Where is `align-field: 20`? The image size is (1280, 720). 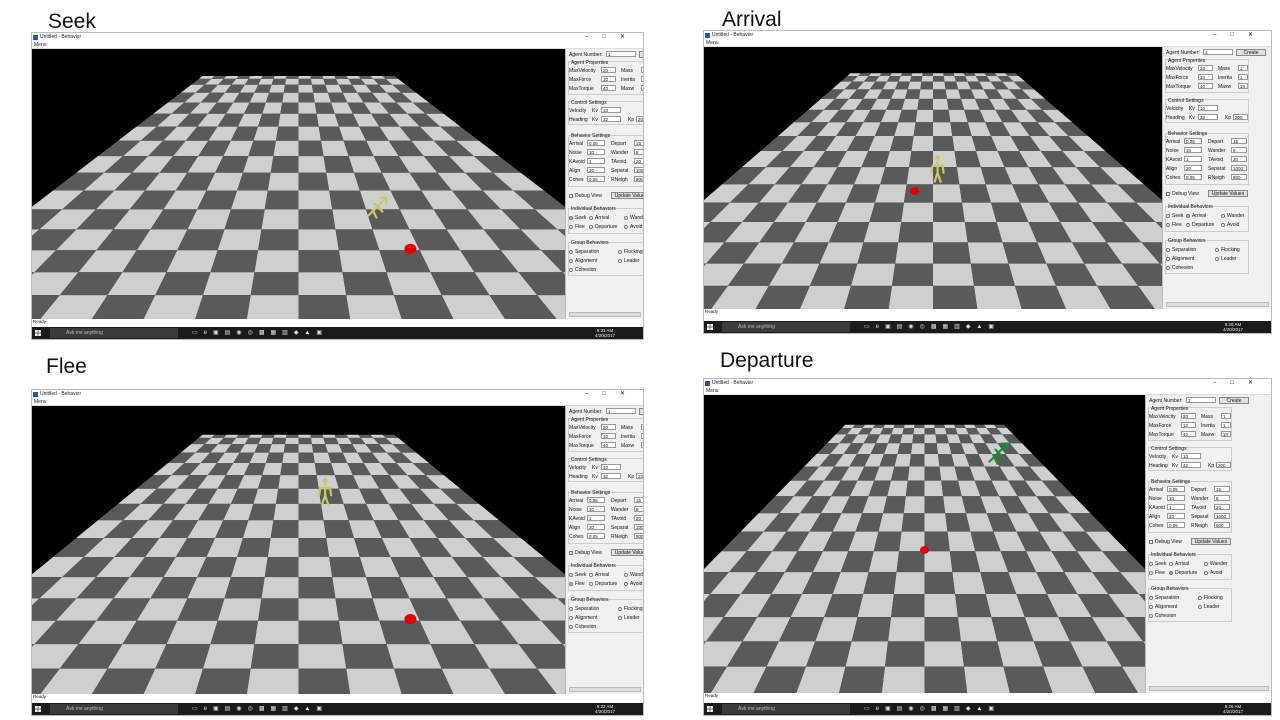 align-field: 20 is located at coordinates (1193, 168).